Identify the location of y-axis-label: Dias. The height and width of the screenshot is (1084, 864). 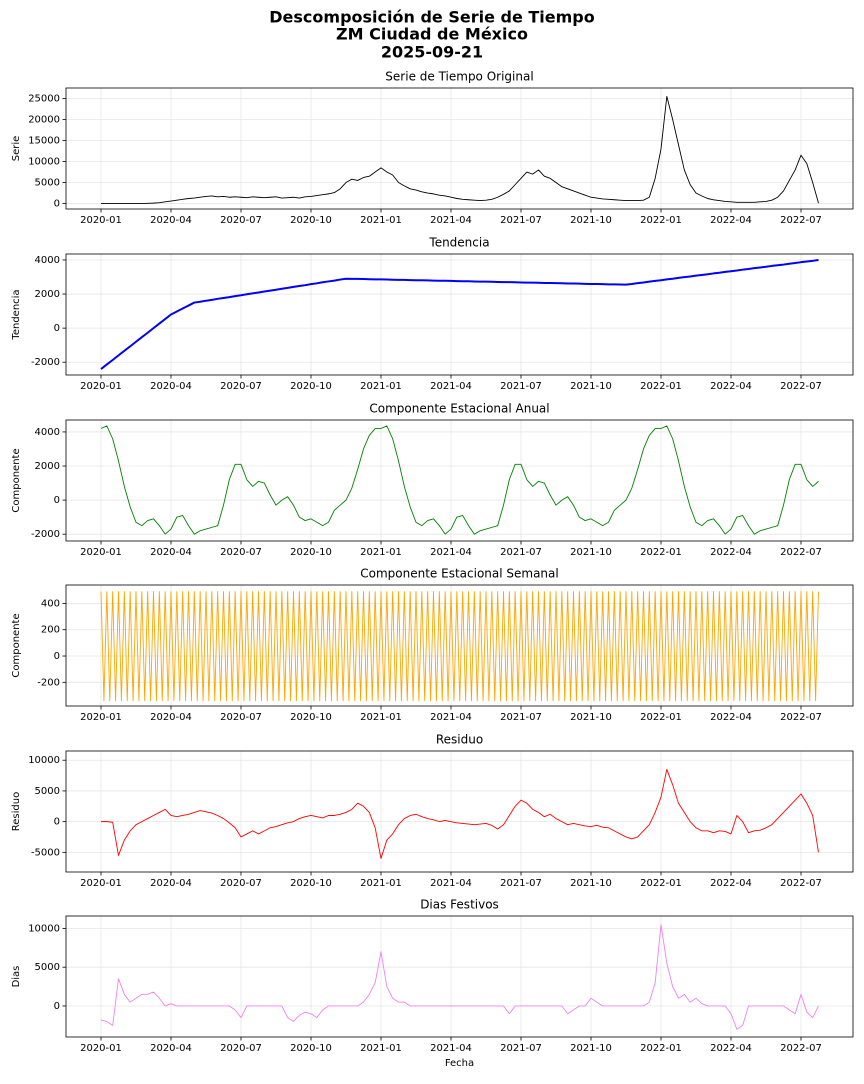
(16, 977).